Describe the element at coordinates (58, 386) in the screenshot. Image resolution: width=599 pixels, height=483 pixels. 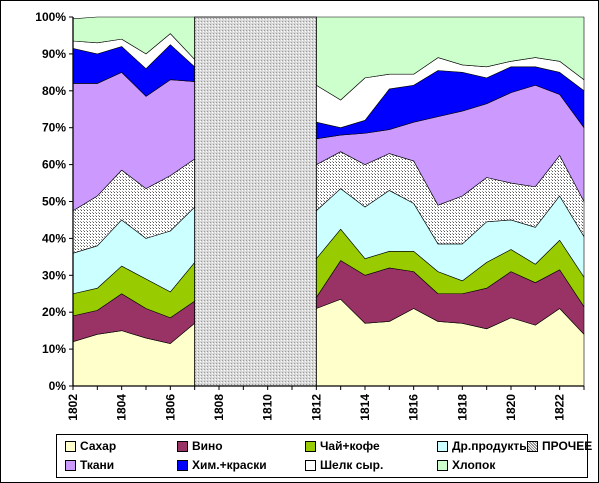
I see `y-tick-label: 0%` at that location.